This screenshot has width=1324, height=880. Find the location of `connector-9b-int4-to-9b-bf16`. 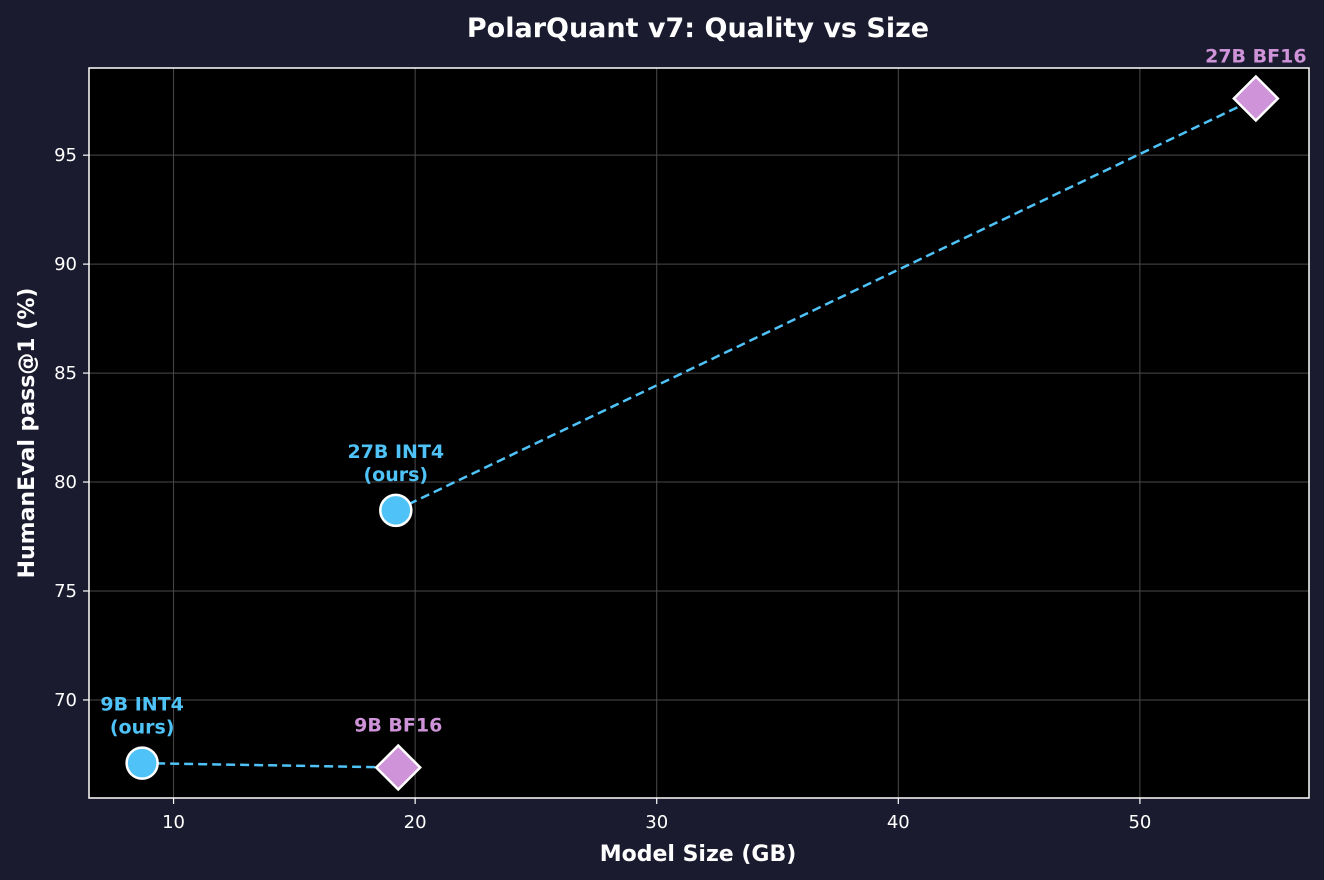

connector-9b-int4-to-9b-bf16 is located at coordinates (270, 765).